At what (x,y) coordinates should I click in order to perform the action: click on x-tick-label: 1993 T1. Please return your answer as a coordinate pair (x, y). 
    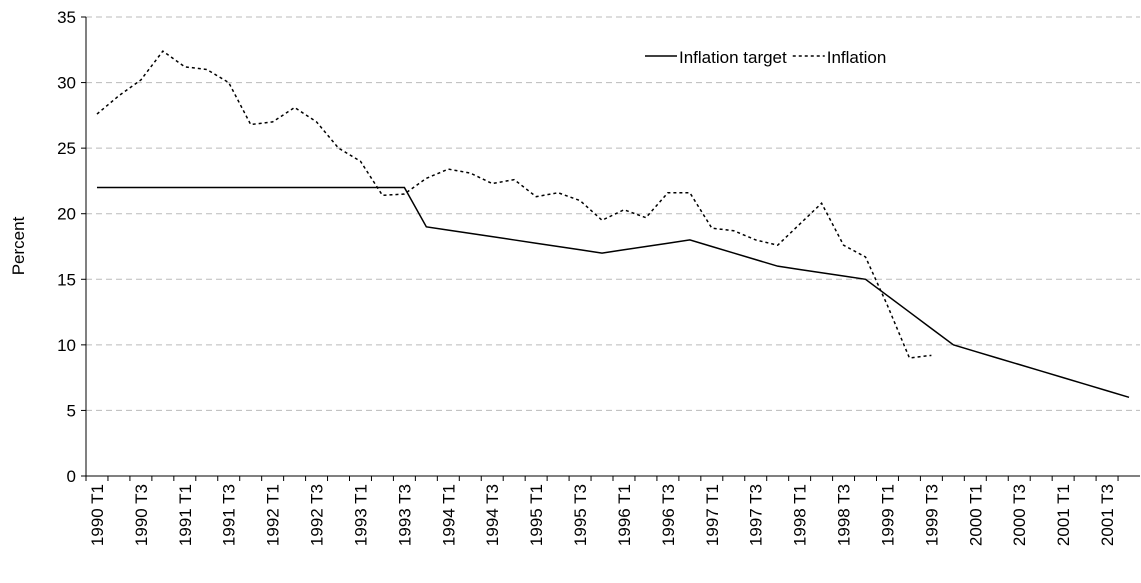
    Looking at the image, I should click on (360, 515).